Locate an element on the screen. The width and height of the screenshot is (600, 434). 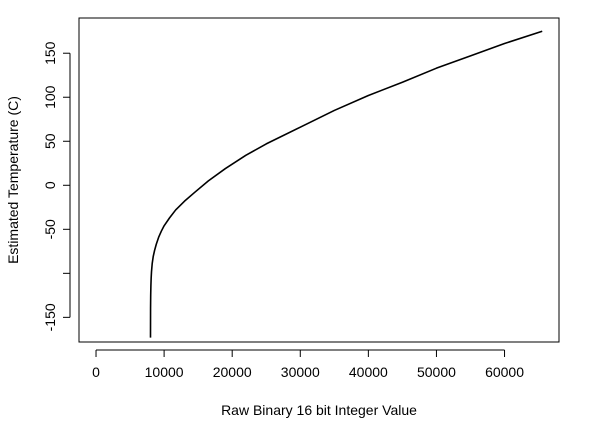
x-tick-label: 50000 is located at coordinates (436, 372).